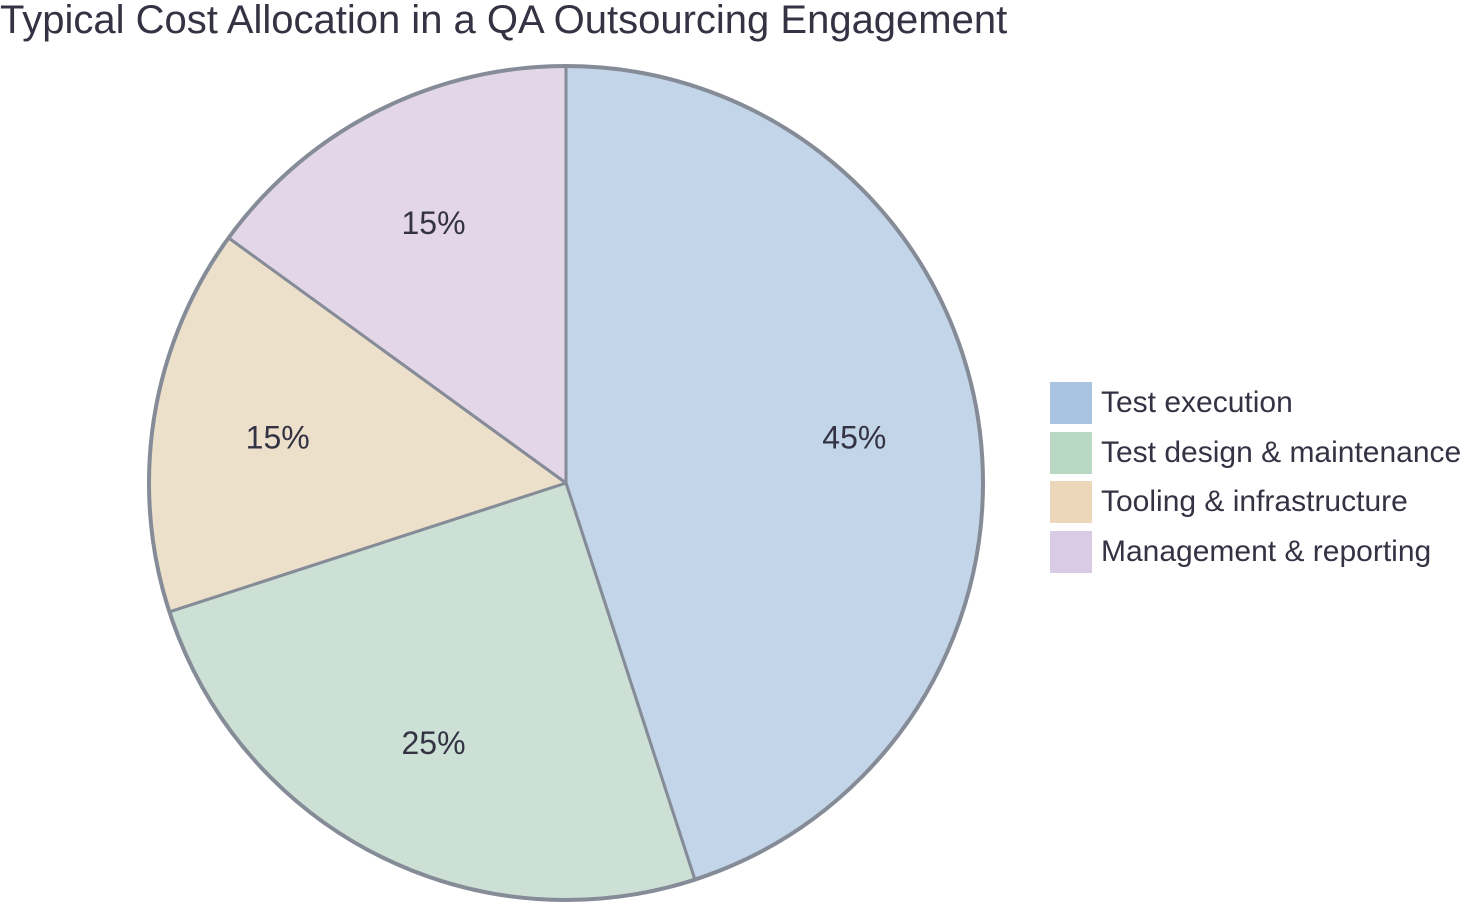 This screenshot has width=1478, height=904. What do you see at coordinates (1266, 551) in the screenshot?
I see `legend-label: Management & reporting` at bounding box center [1266, 551].